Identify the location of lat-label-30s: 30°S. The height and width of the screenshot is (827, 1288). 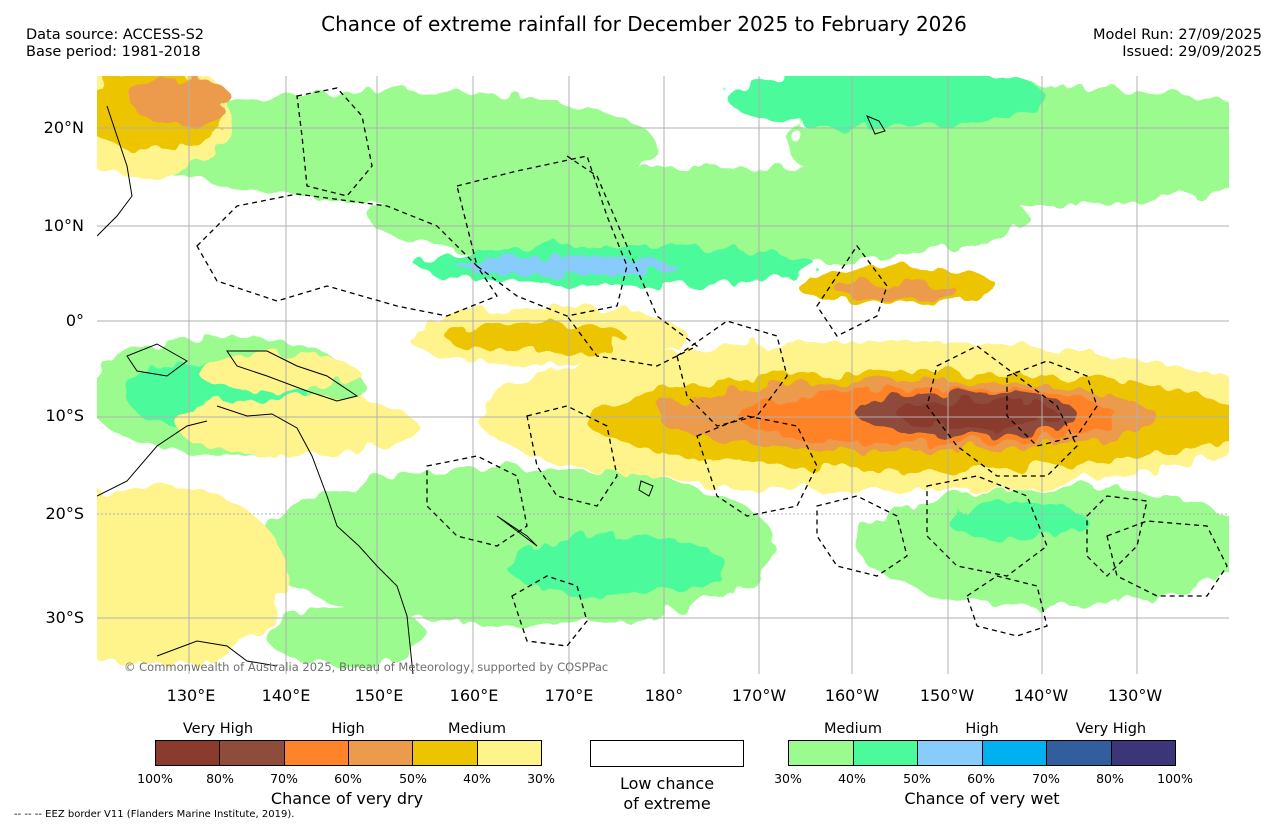
(64, 617).